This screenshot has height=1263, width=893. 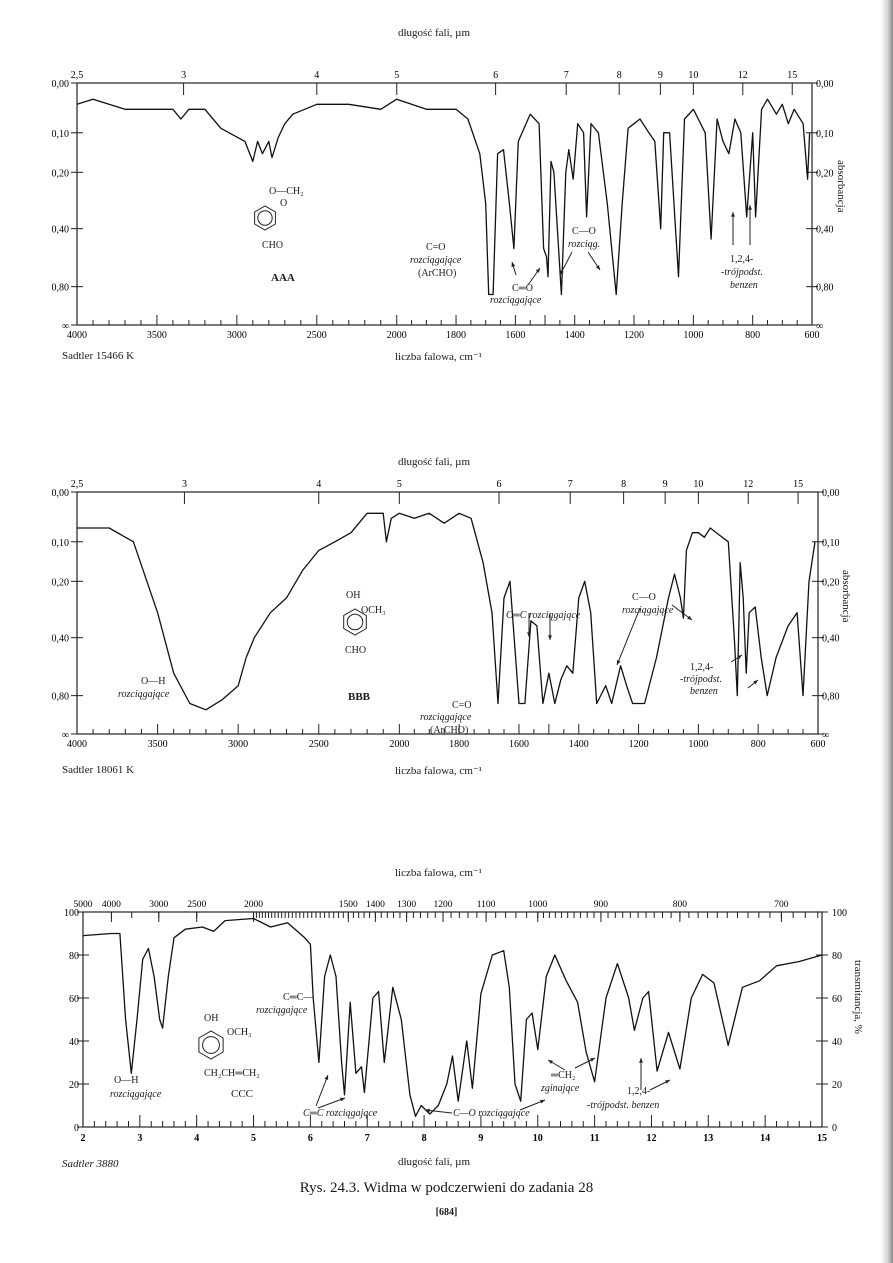 I want to click on struct-text: O, so click(x=284, y=203).